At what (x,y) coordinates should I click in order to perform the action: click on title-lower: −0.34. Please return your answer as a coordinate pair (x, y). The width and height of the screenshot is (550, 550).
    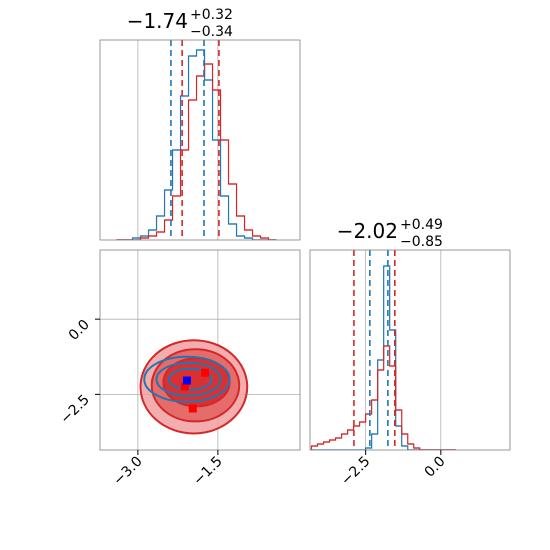
    Looking at the image, I should click on (211, 32).